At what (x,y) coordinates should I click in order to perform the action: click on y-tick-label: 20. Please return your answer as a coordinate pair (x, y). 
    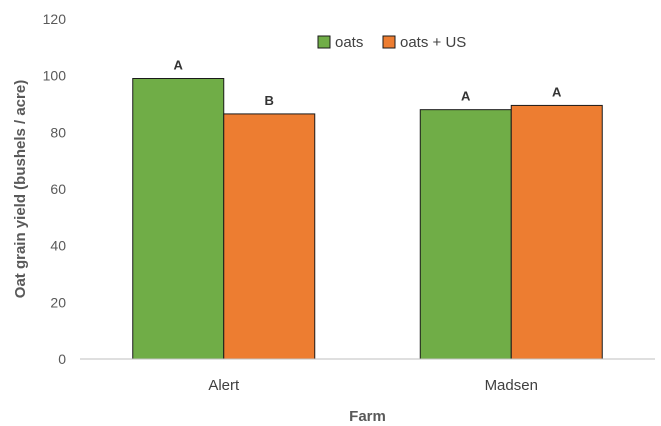
    Looking at the image, I should click on (58, 302).